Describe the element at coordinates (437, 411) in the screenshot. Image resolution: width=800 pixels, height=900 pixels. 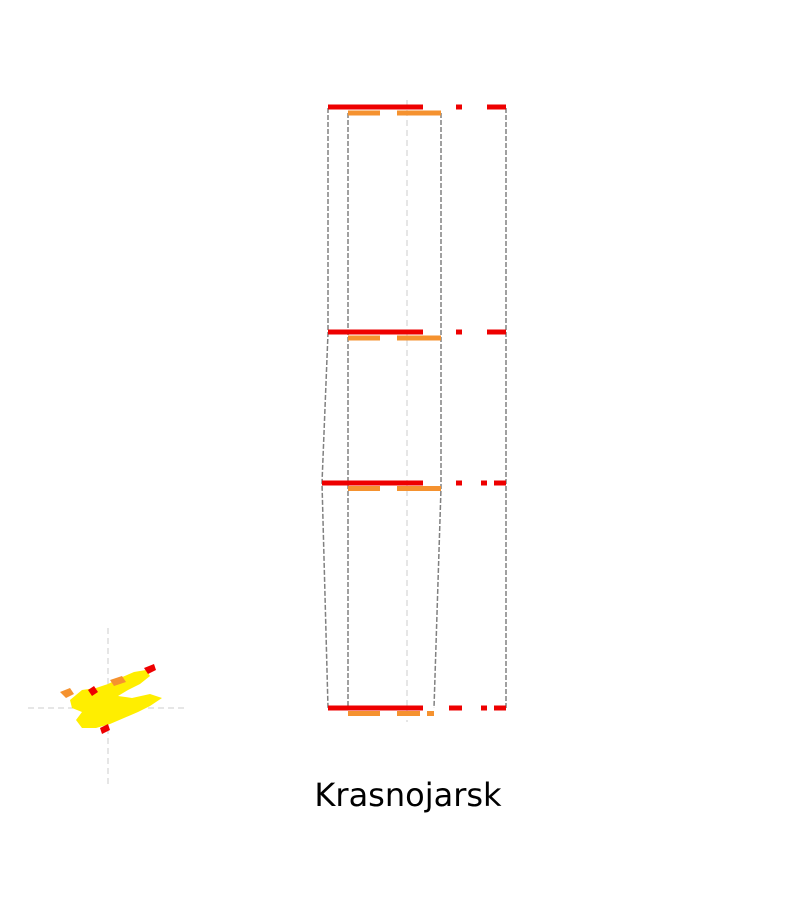
I see `outline-inner-right` at that location.